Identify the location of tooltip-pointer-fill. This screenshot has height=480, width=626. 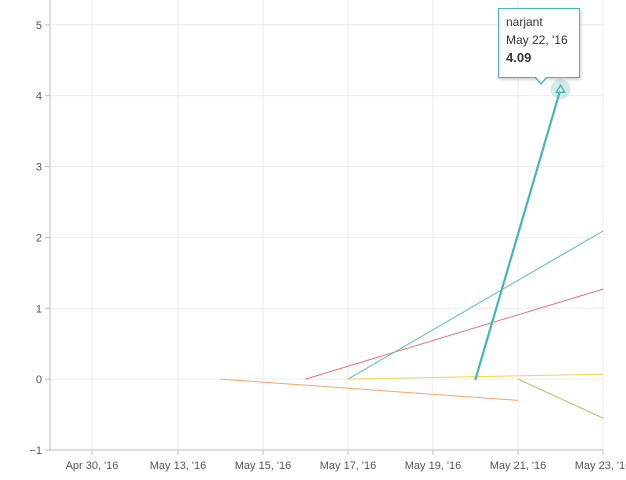
(541, 80).